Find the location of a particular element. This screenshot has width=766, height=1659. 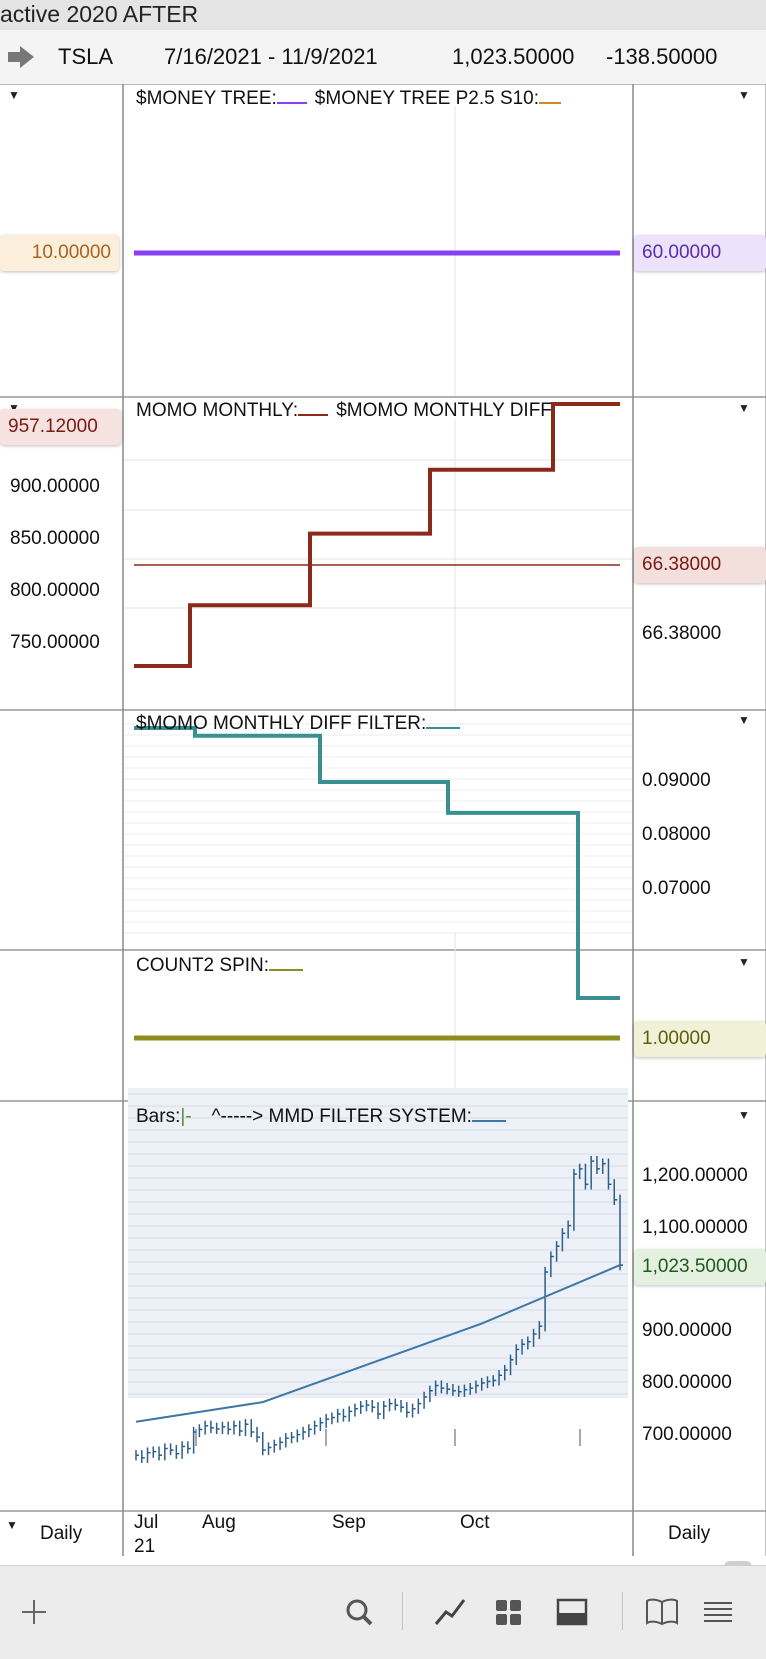

diff-filter-tick: 0.08000 is located at coordinates (676, 834).